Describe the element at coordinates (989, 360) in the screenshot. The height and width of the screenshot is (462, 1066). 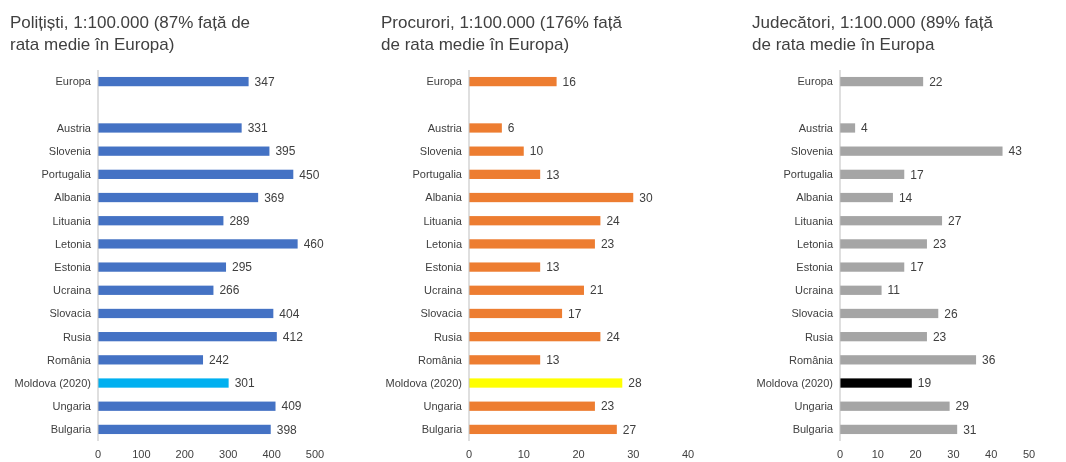
I see `data-label: 36` at that location.